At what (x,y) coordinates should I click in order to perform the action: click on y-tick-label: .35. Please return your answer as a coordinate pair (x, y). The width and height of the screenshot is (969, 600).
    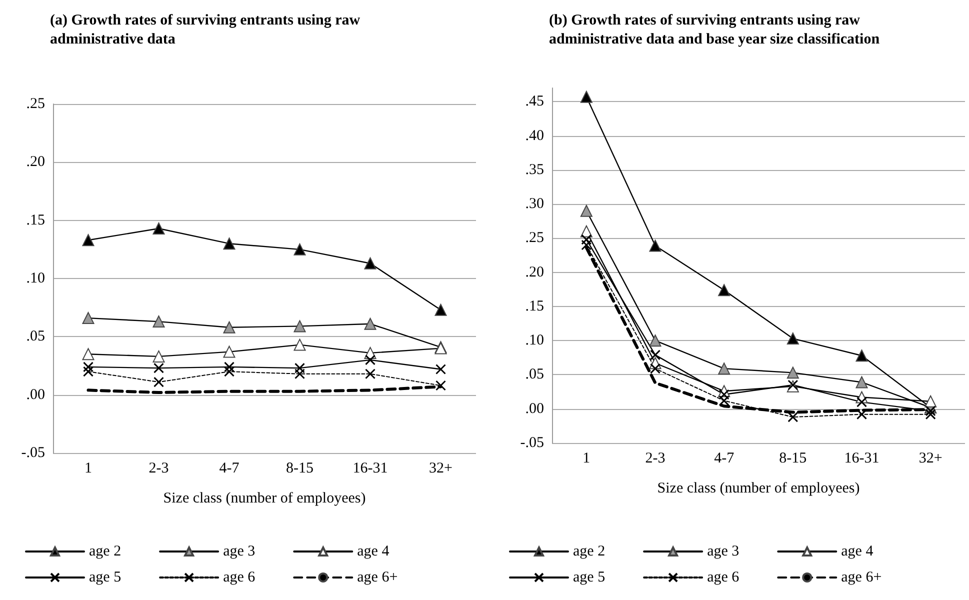
    Looking at the image, I should click on (534, 170).